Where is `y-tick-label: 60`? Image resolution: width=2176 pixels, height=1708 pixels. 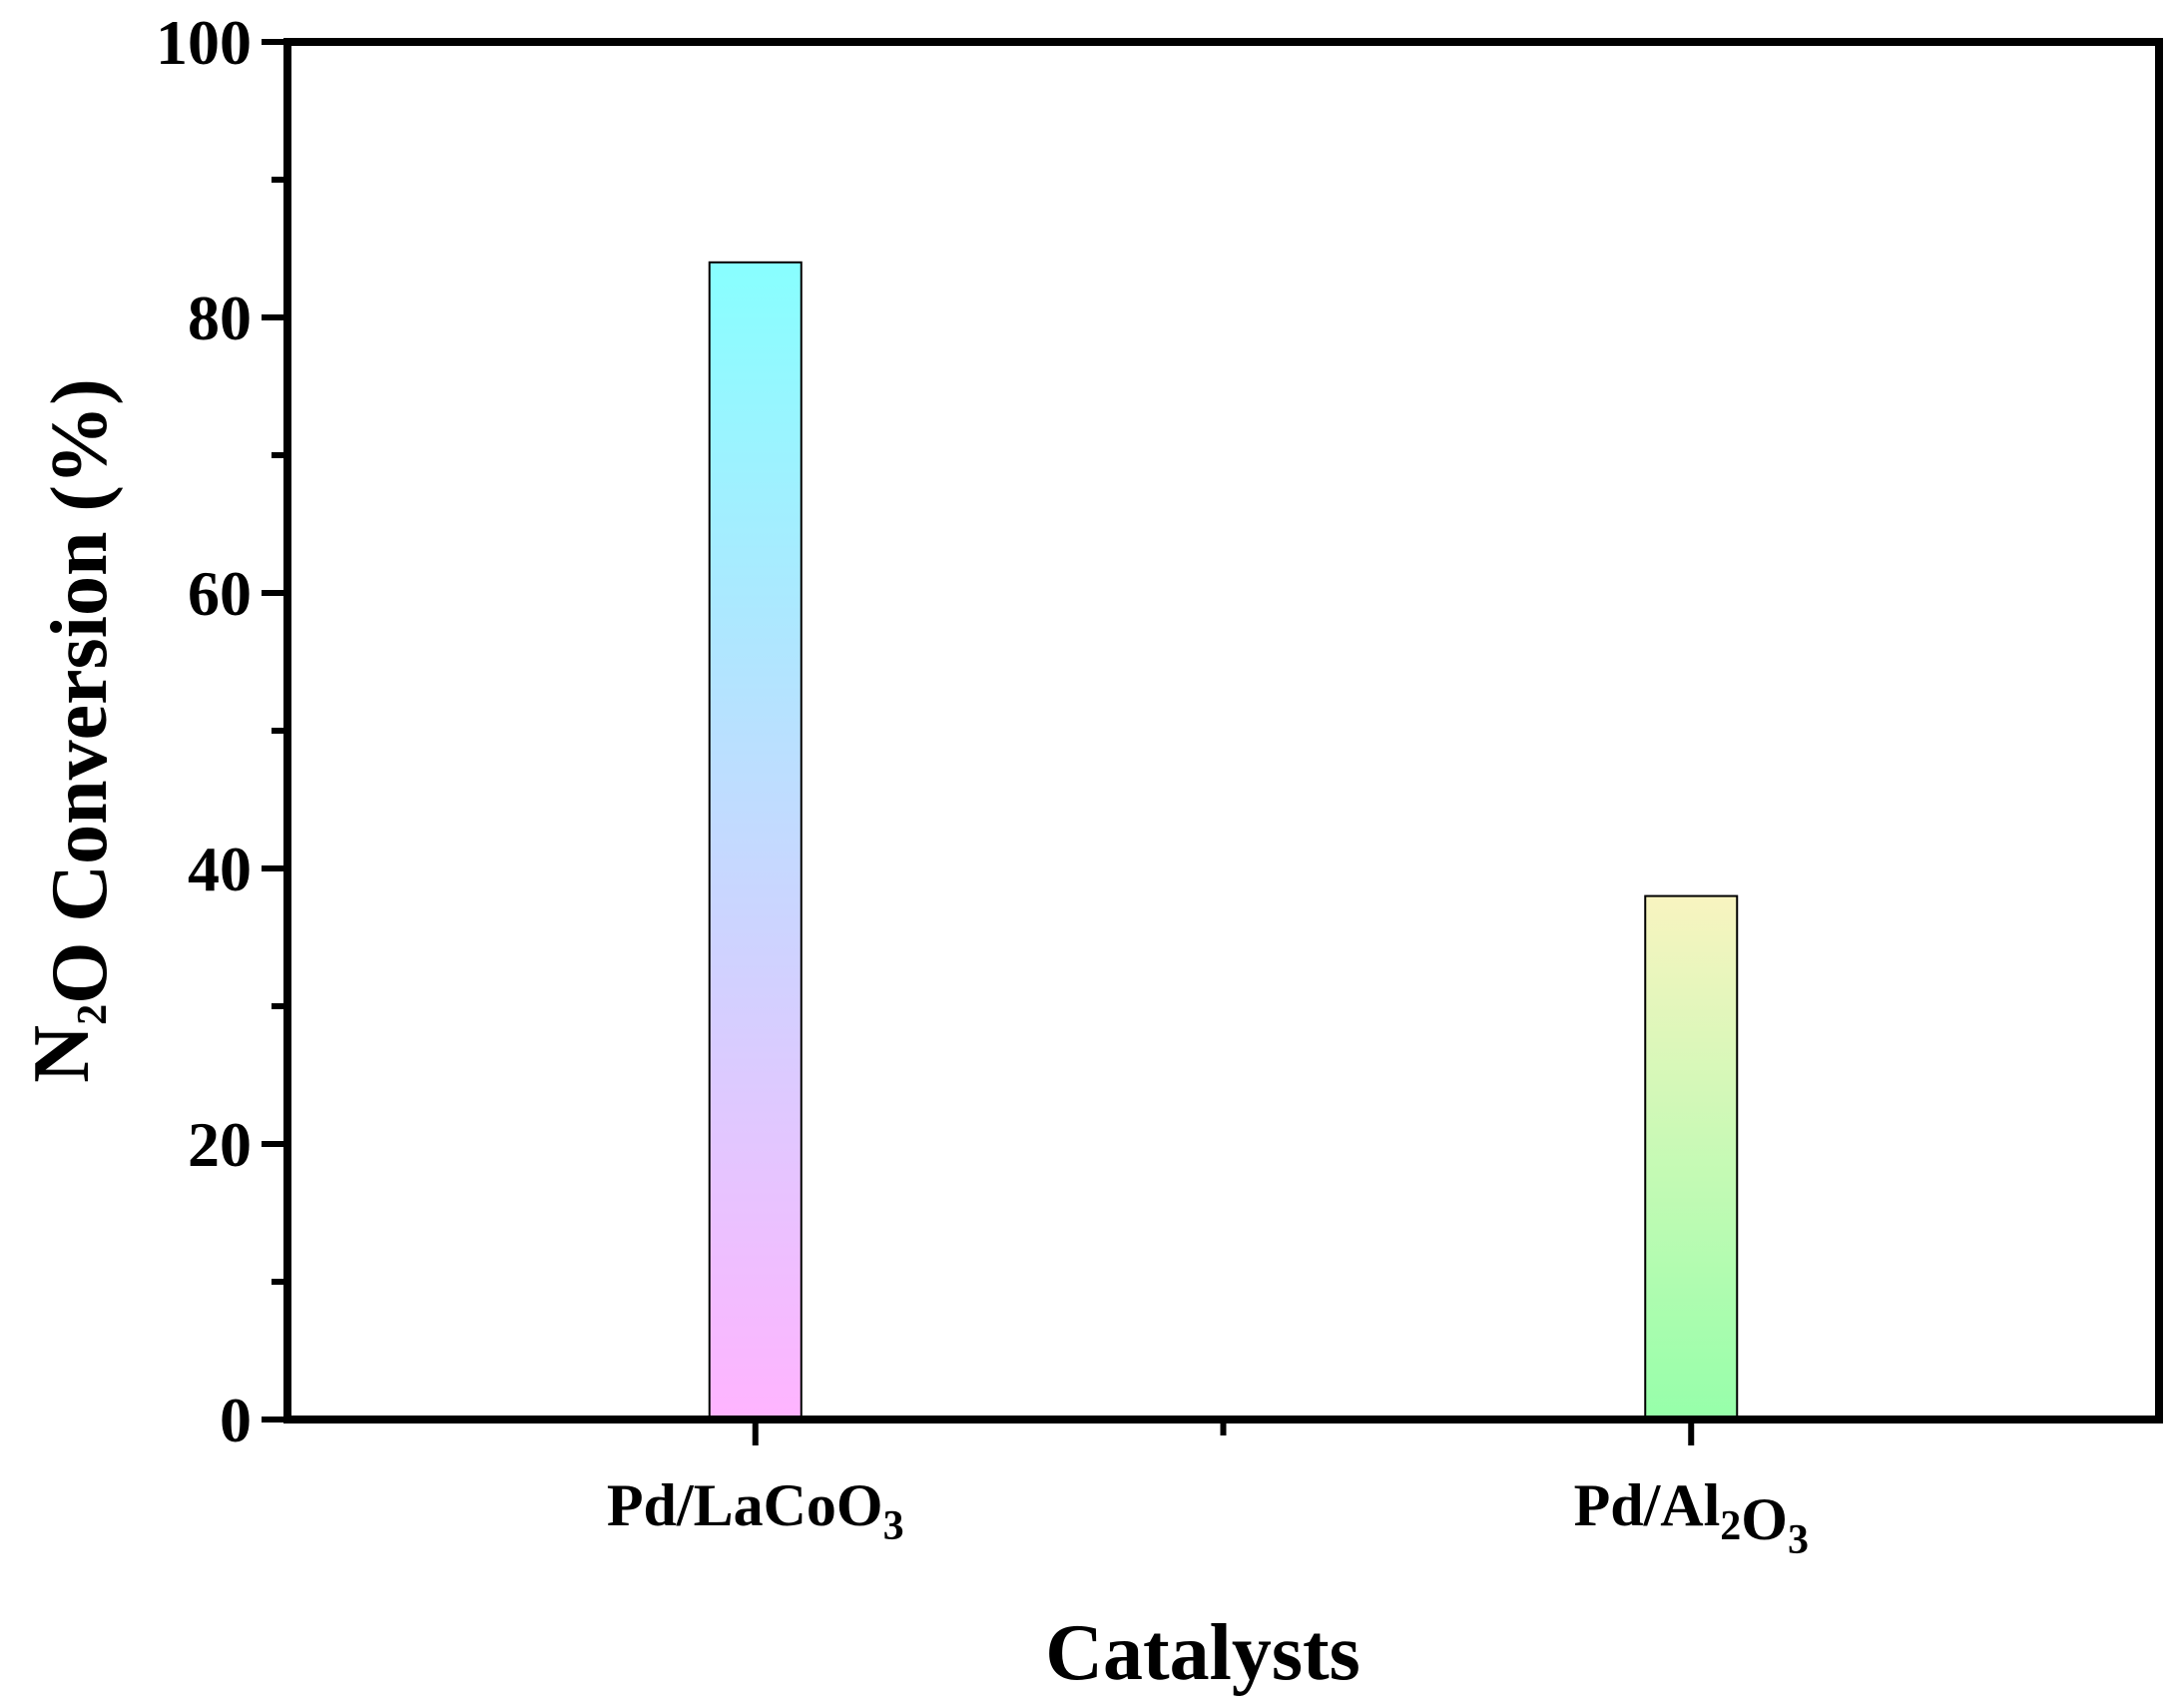
y-tick-label: 60 is located at coordinates (220, 593).